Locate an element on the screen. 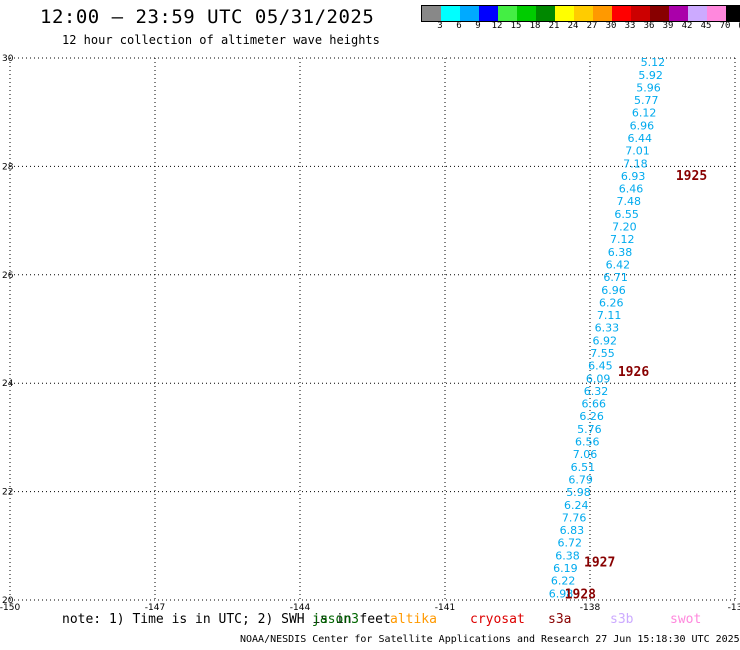  legend-label: 9 is located at coordinates (478, 26).